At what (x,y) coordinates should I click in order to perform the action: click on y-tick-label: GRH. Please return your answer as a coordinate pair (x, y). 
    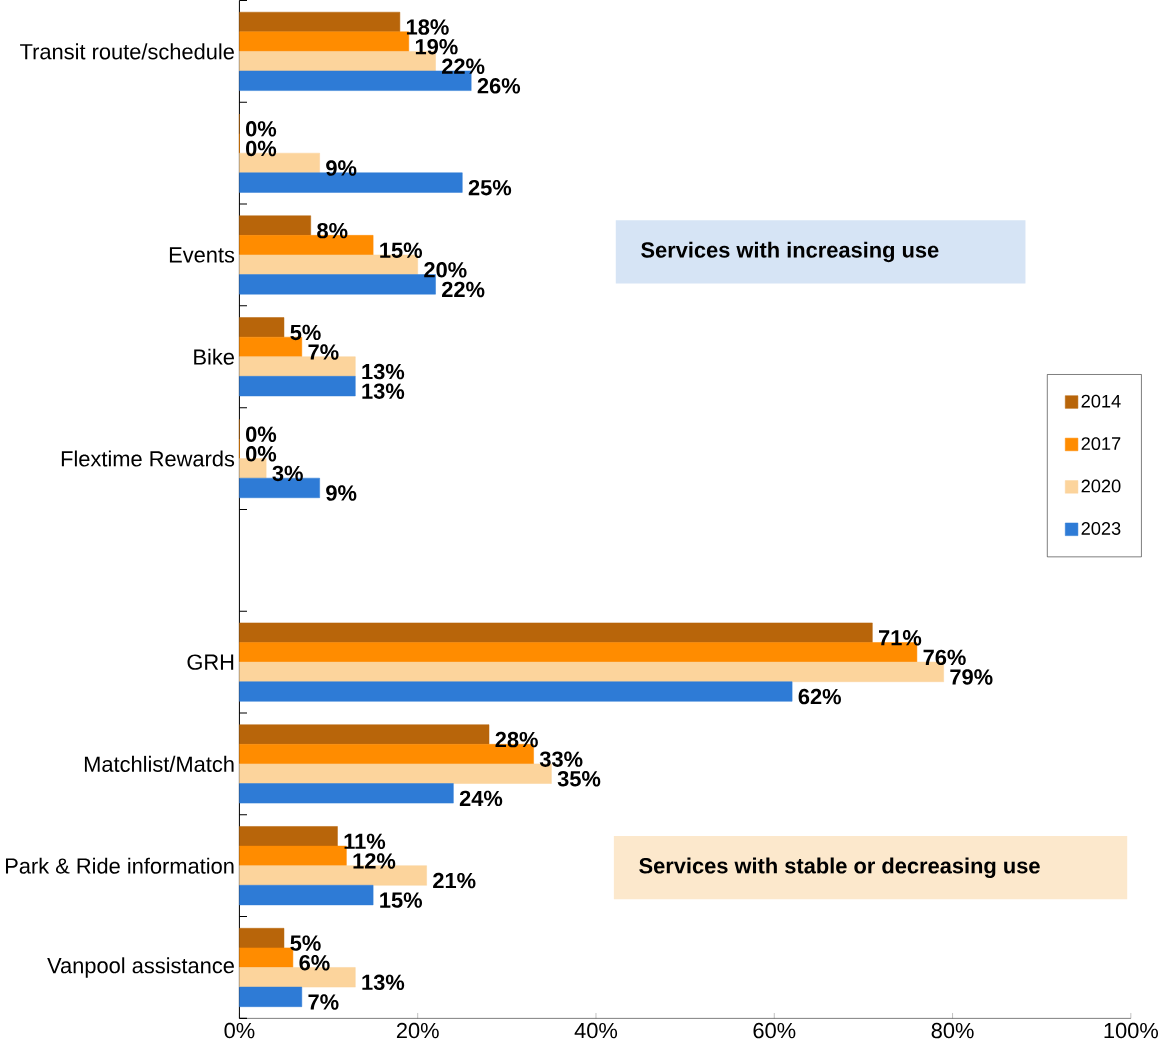
    Looking at the image, I should click on (210, 662).